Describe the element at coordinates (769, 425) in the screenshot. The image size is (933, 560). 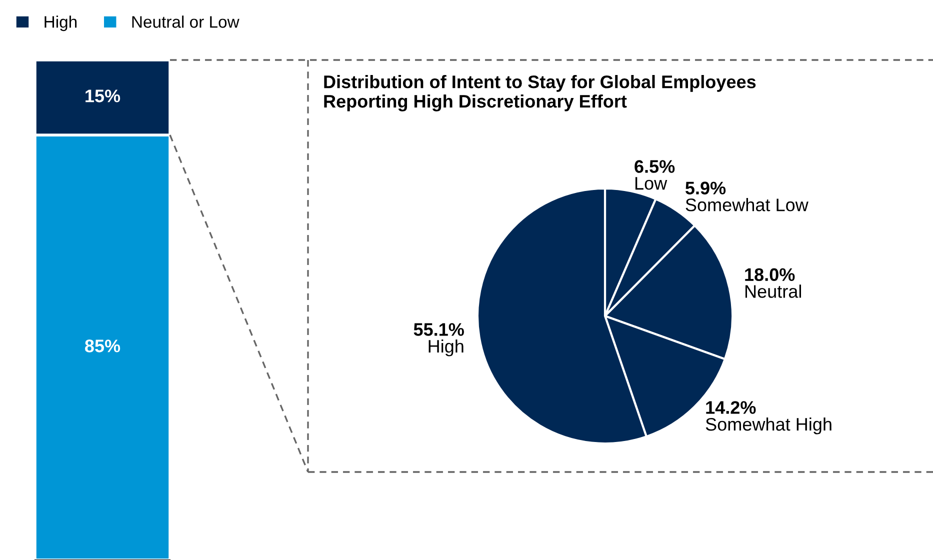
I see `slice-label: Somewhat High` at that location.